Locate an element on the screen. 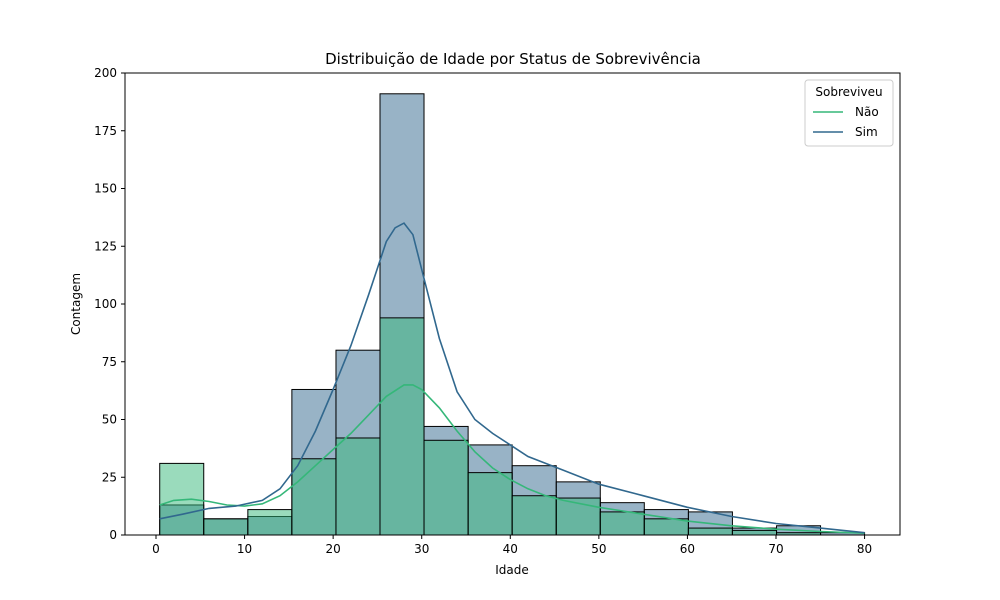 The height and width of the screenshot is (600, 1000). y-axis-label: Contagem is located at coordinates (76, 304).